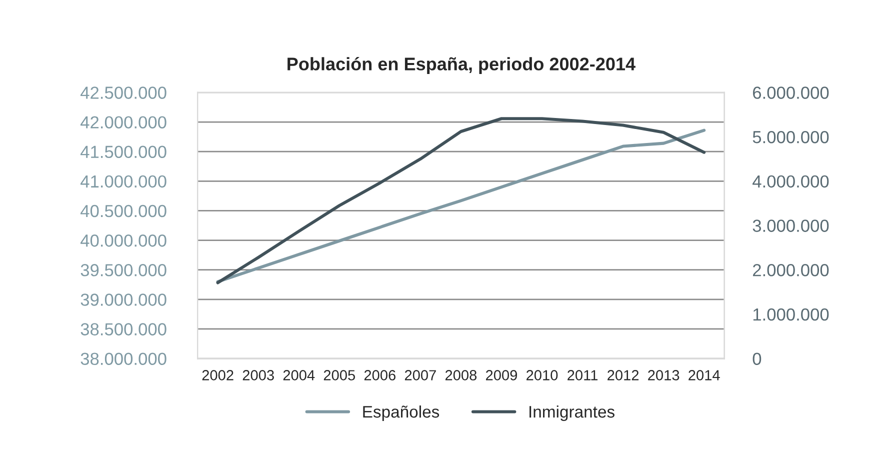 The image size is (878, 451). What do you see at coordinates (791, 270) in the screenshot?
I see `y2-tick-label: 2.000.000` at bounding box center [791, 270].